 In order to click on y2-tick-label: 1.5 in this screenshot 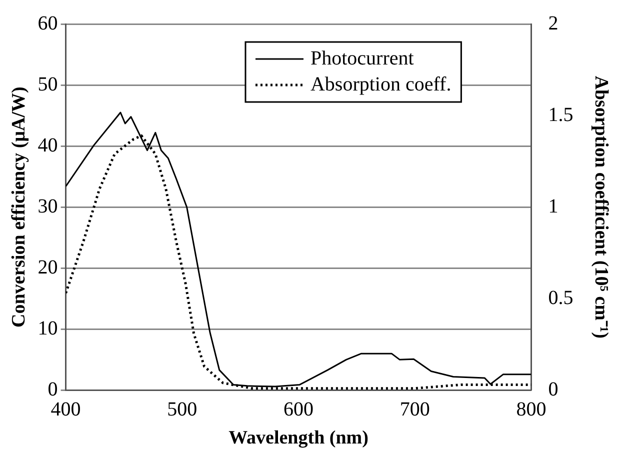, I will do `click(561, 115)`.